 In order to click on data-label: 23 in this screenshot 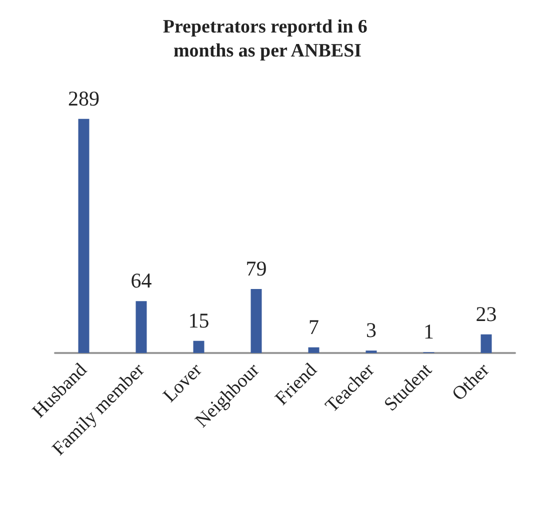, I will do `click(486, 314)`.